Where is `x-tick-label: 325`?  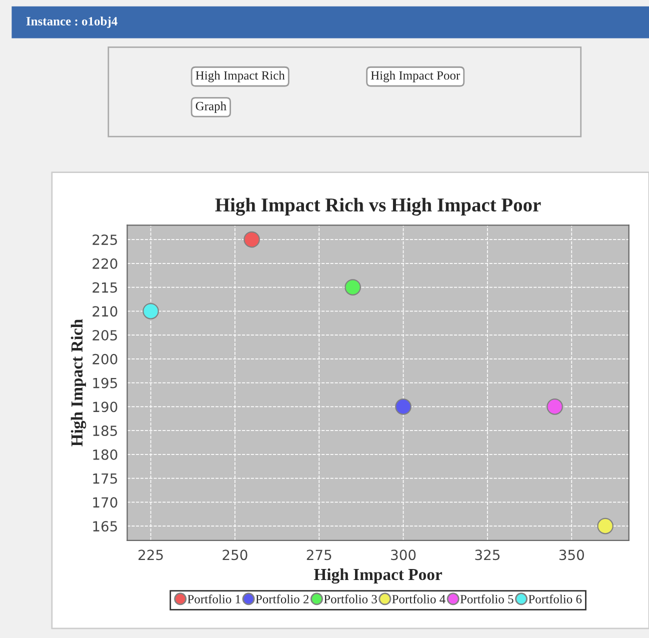 x-tick-label: 325 is located at coordinates (487, 555).